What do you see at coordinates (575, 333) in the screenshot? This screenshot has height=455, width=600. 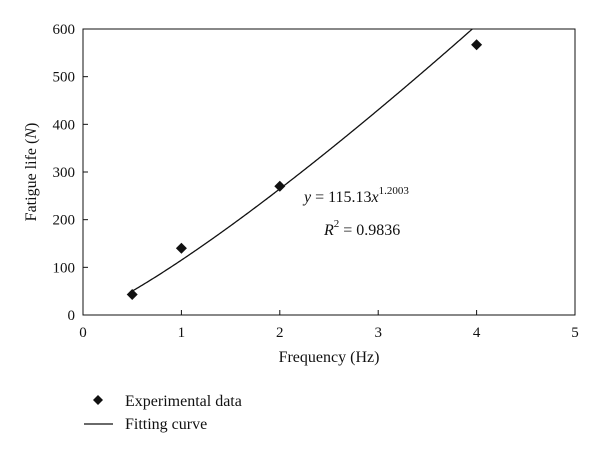 I see `x-tick-label: 5` at bounding box center [575, 333].